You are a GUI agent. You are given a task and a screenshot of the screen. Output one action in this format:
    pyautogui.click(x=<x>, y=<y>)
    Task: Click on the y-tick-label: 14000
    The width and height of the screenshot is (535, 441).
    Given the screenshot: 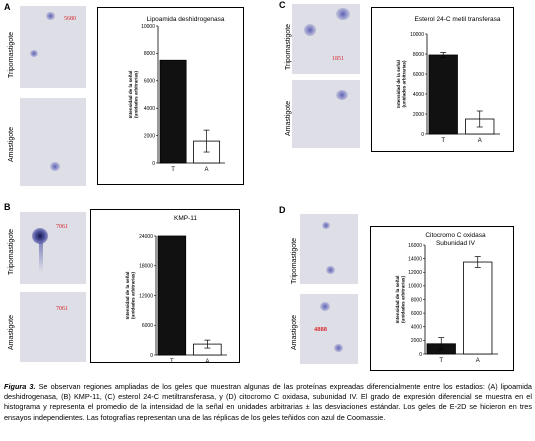 What is the action you would take?
    pyautogui.click(x=415, y=259)
    